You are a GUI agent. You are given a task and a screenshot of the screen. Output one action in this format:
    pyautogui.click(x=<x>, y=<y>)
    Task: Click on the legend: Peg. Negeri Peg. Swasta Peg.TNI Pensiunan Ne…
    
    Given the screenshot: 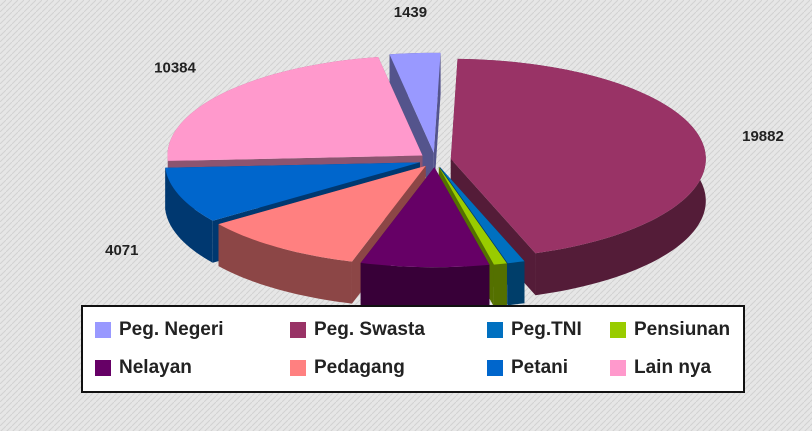 What is the action you would take?
    pyautogui.click(x=412, y=348)
    